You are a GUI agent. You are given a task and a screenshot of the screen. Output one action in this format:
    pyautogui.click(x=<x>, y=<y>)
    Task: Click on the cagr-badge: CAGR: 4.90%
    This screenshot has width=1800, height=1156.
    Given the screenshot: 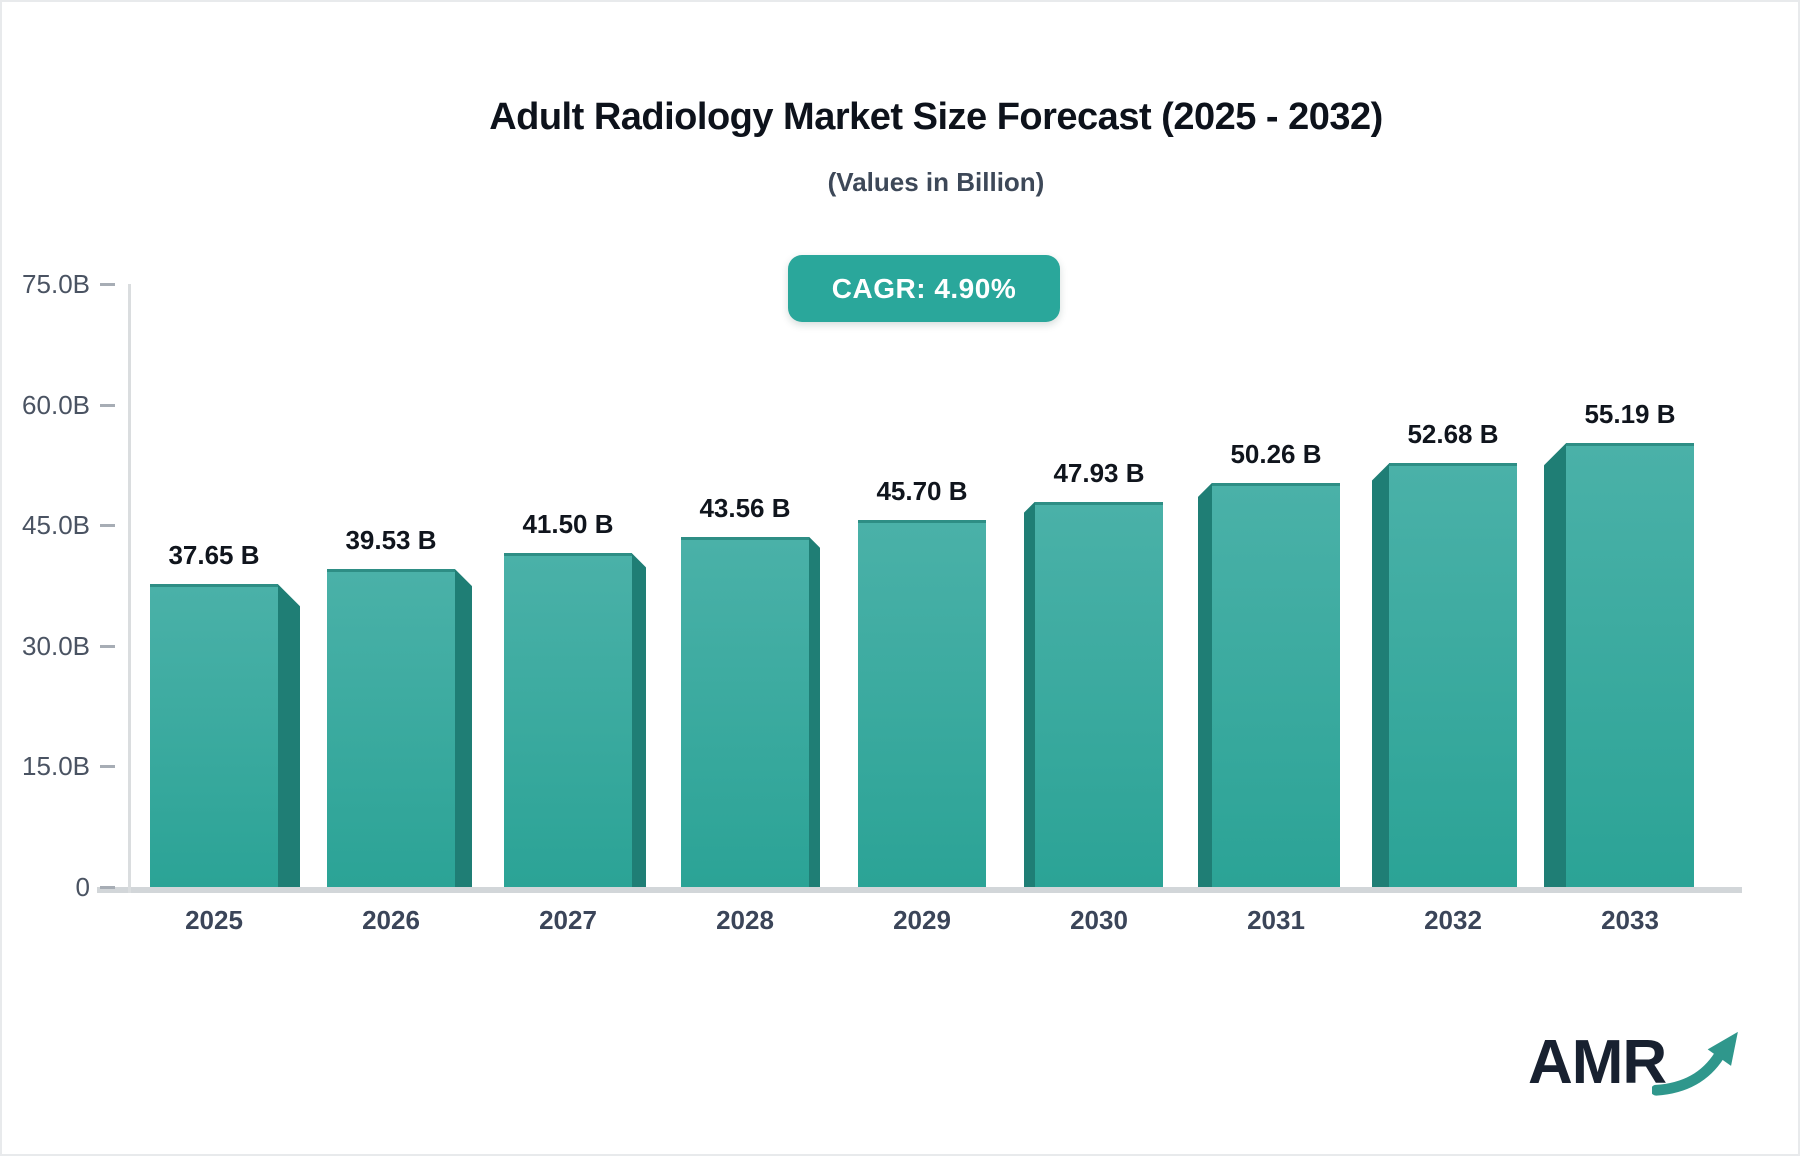 What is the action you would take?
    pyautogui.click(x=924, y=288)
    